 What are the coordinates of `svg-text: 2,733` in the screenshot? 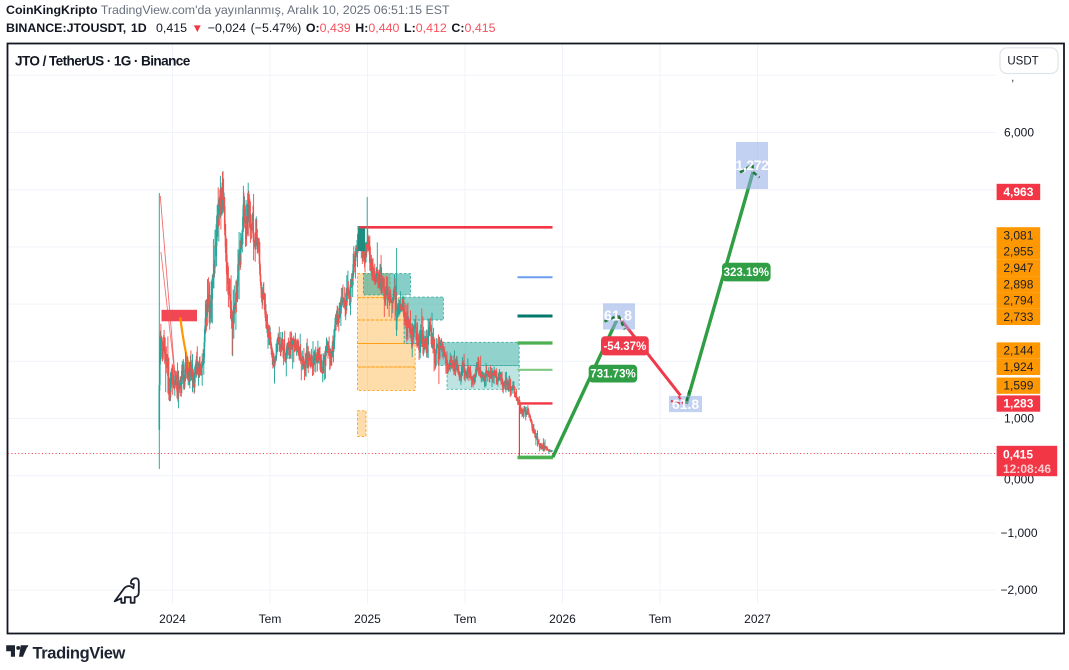 It's located at (1018, 317).